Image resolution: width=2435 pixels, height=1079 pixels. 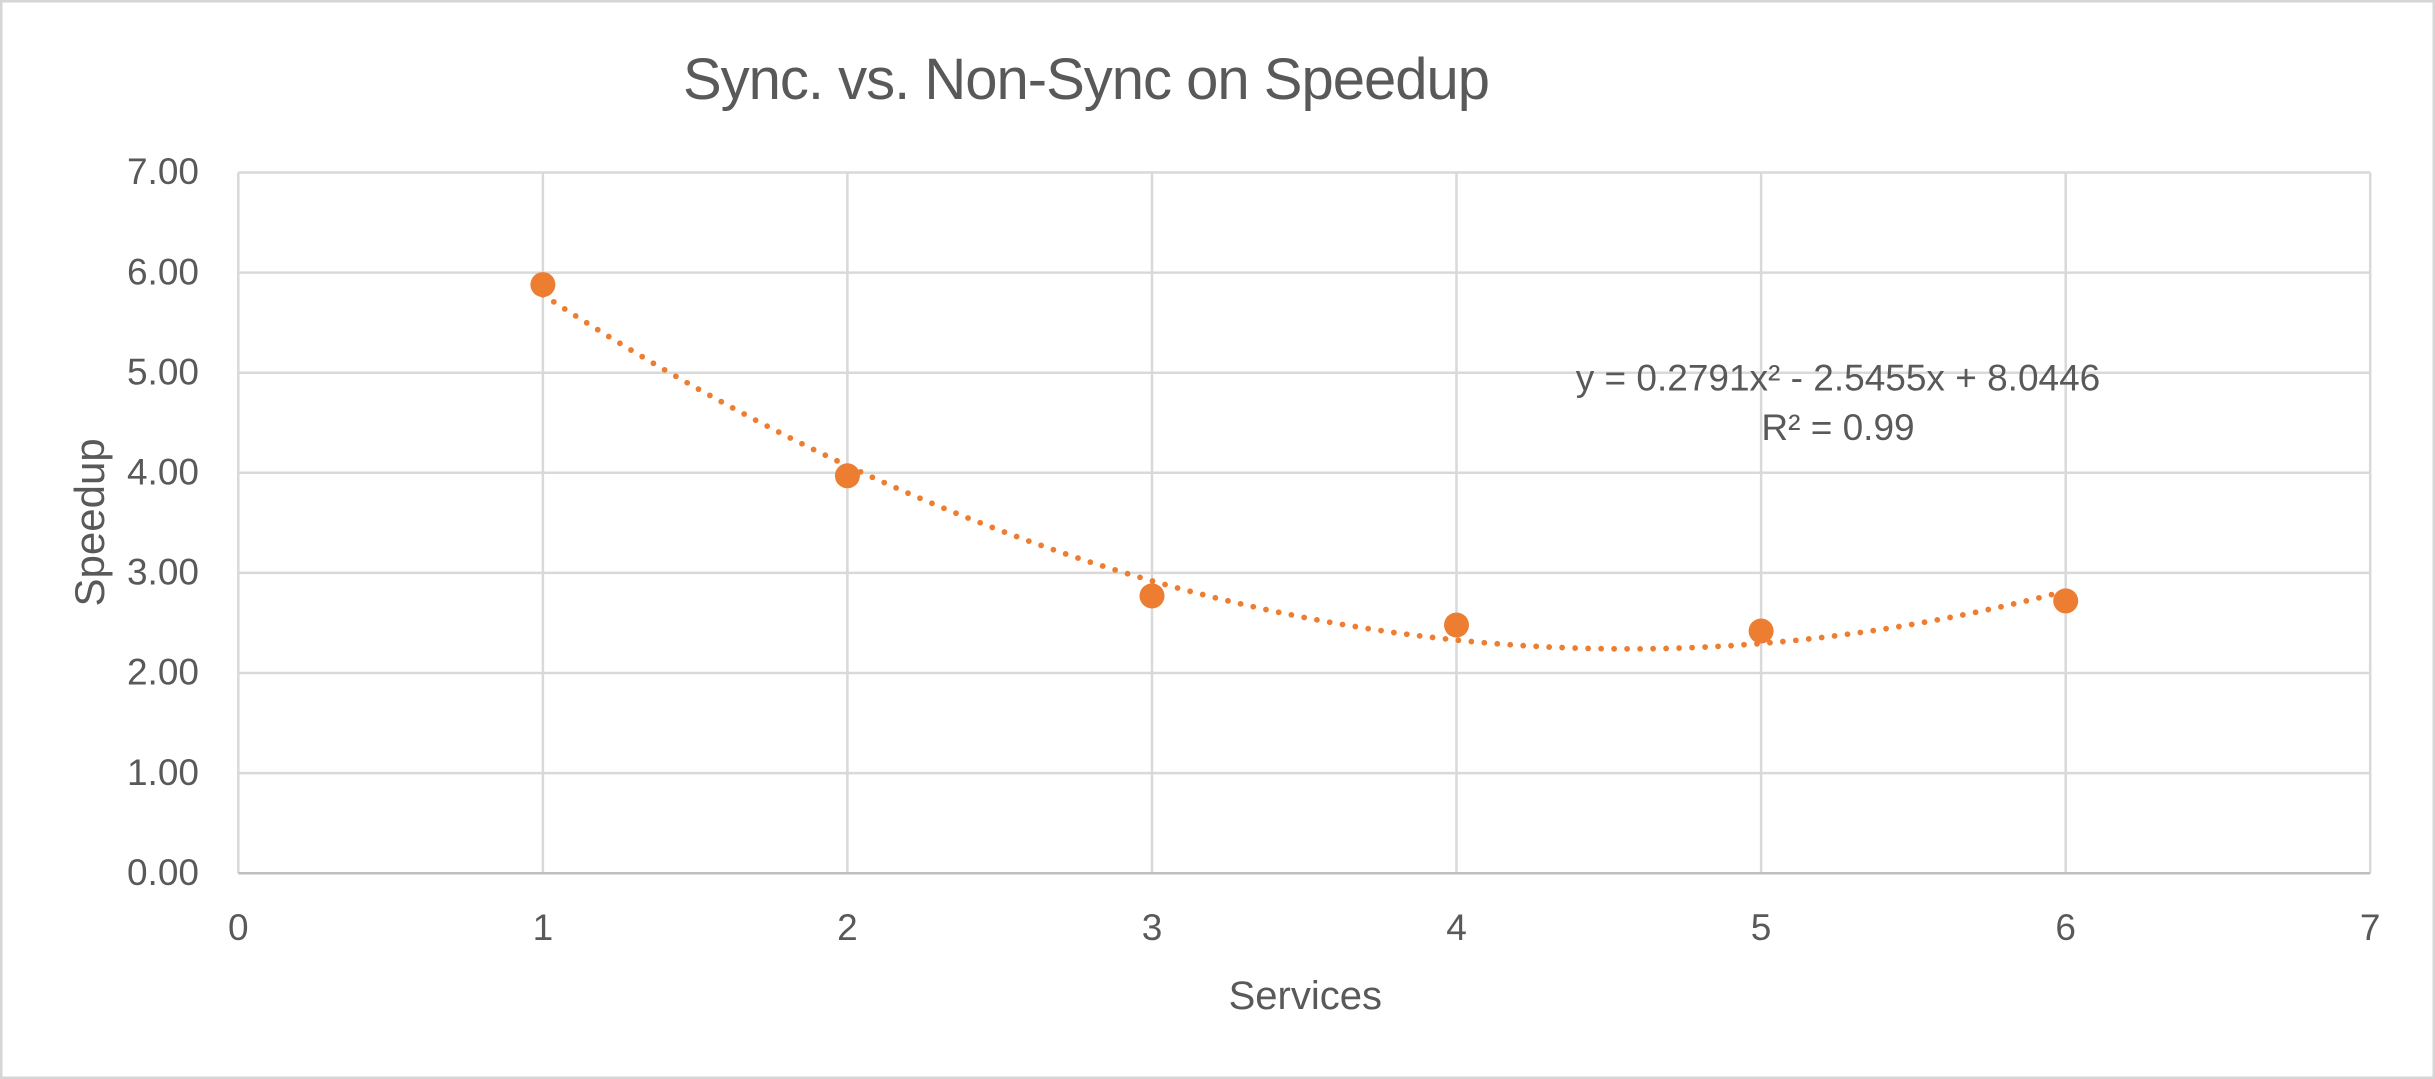 What do you see at coordinates (2065, 927) in the screenshot?
I see `svg-text: 6` at bounding box center [2065, 927].